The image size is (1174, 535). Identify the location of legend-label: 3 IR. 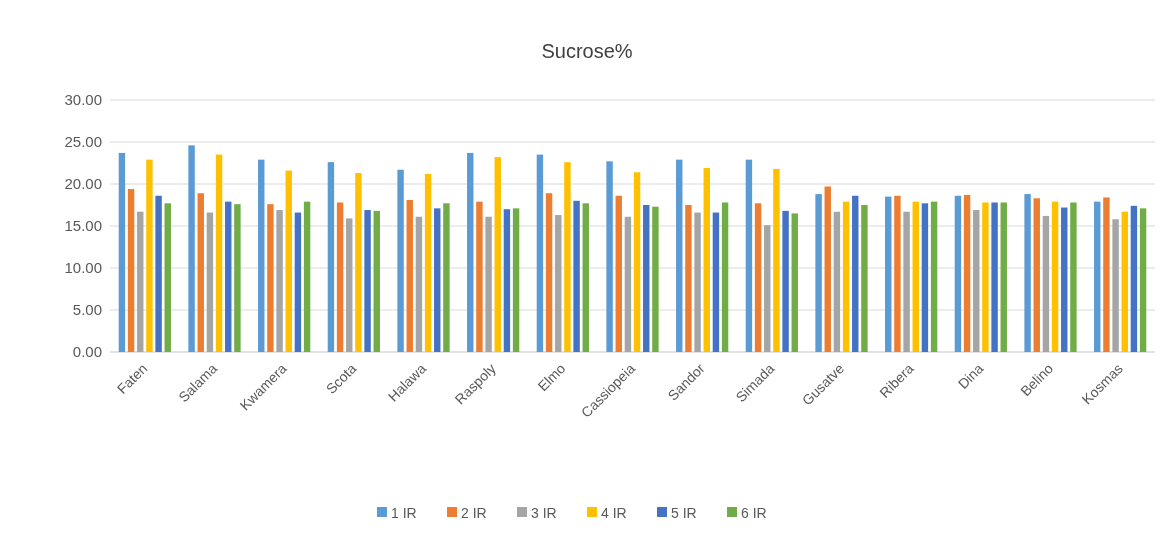
(544, 512).